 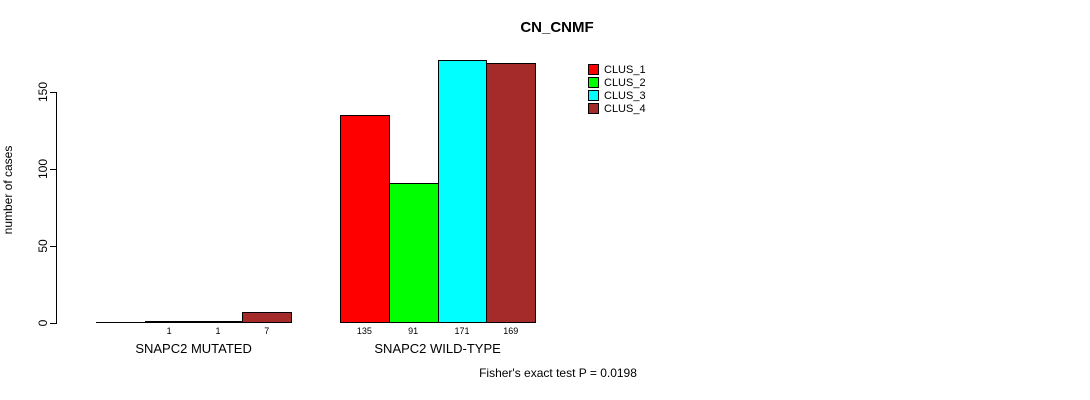 I want to click on legend-item-clus-4: CLUS_4, so click(x=617, y=108).